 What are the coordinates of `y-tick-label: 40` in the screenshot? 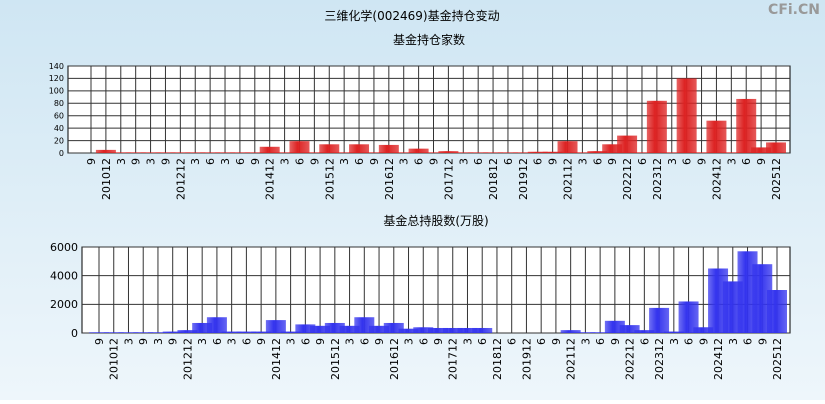 It's located at (59, 128).